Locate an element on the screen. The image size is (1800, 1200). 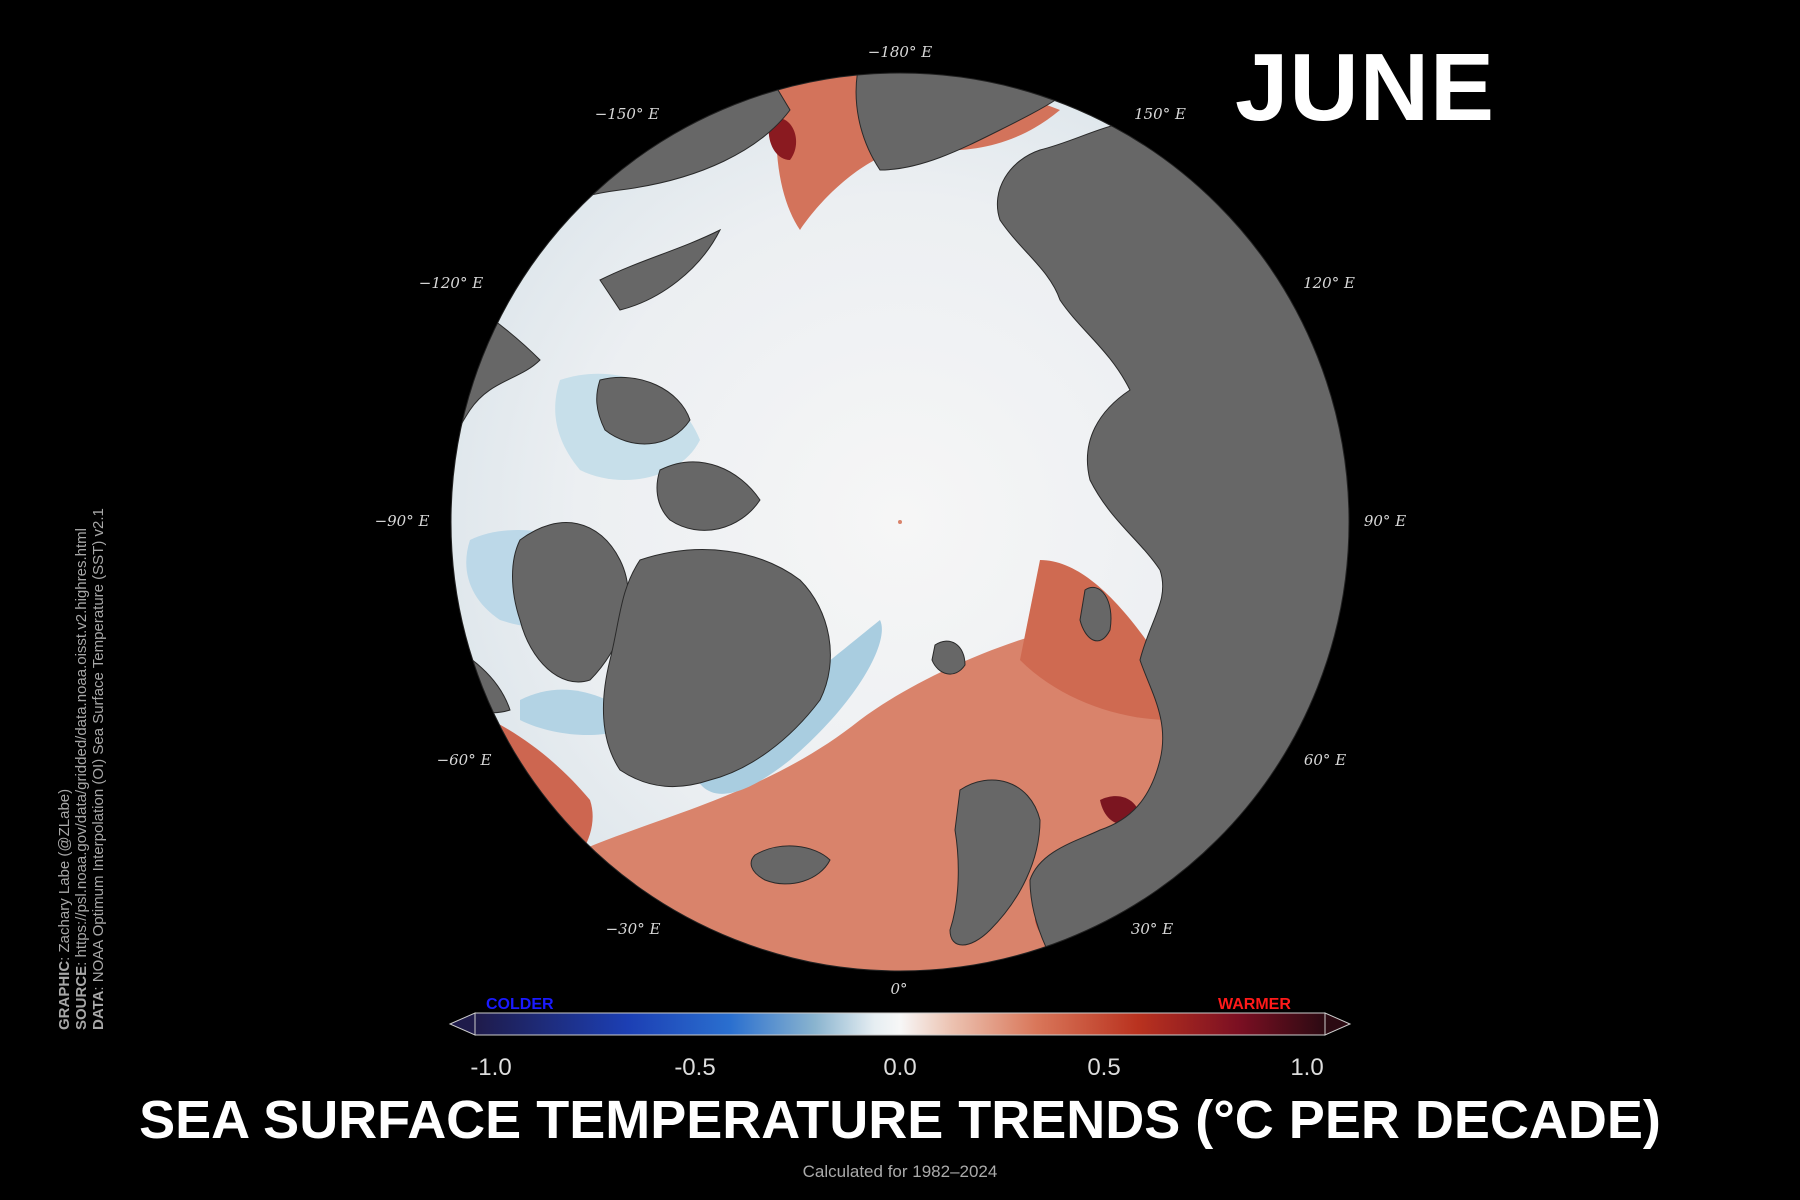
baffin-island-land is located at coordinates (570, 602).